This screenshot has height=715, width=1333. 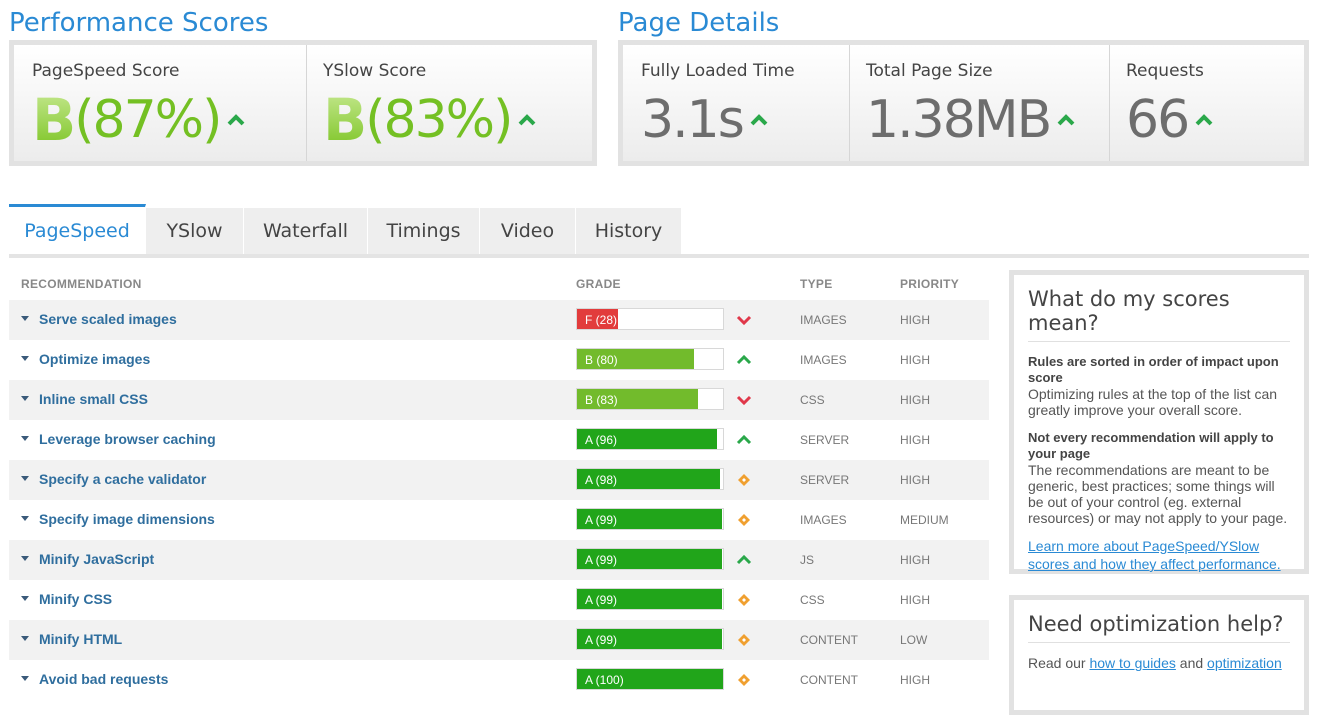 What do you see at coordinates (499, 440) in the screenshot?
I see `table-row: Leverage browser caching A (96) SERVER HIGH` at bounding box center [499, 440].